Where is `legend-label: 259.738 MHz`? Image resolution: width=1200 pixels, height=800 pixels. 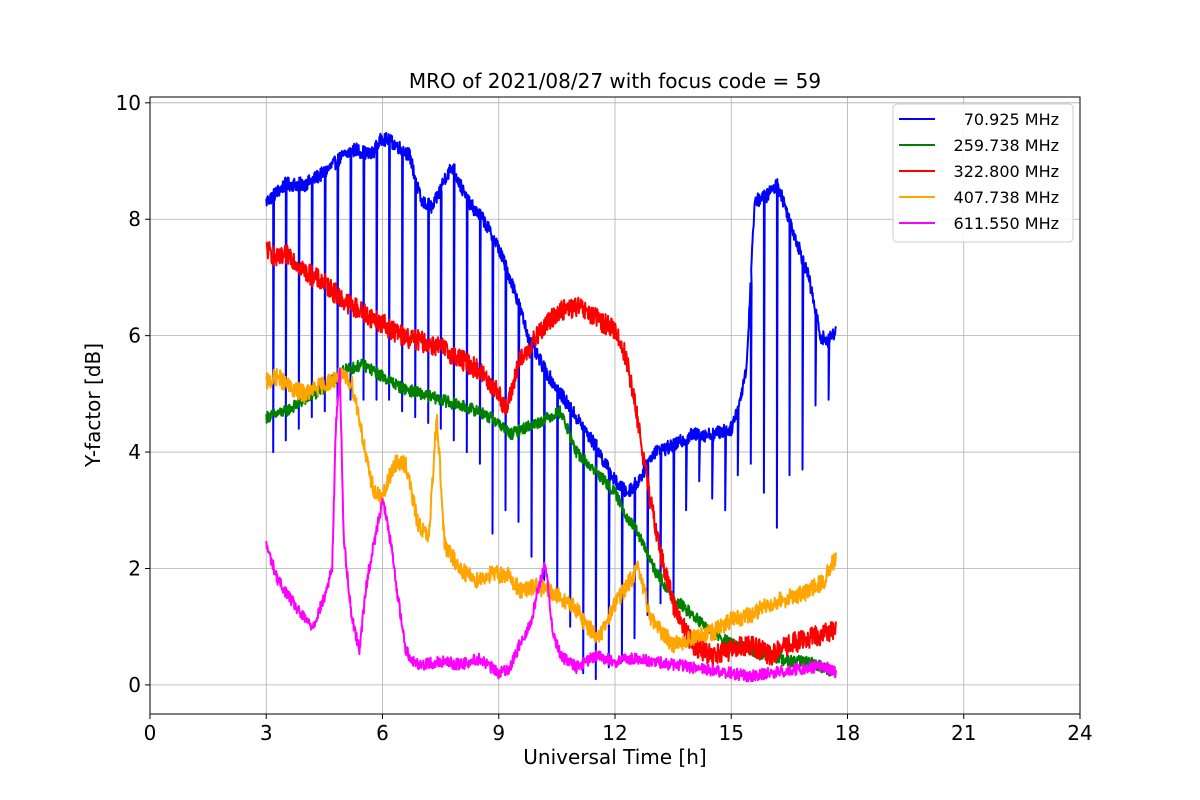 legend-label: 259.738 MHz is located at coordinates (1006, 145).